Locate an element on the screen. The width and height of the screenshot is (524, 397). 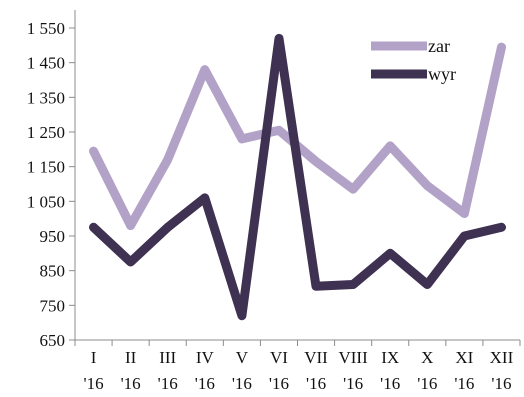
y-tick-label: 1 250 is located at coordinates (46, 132).